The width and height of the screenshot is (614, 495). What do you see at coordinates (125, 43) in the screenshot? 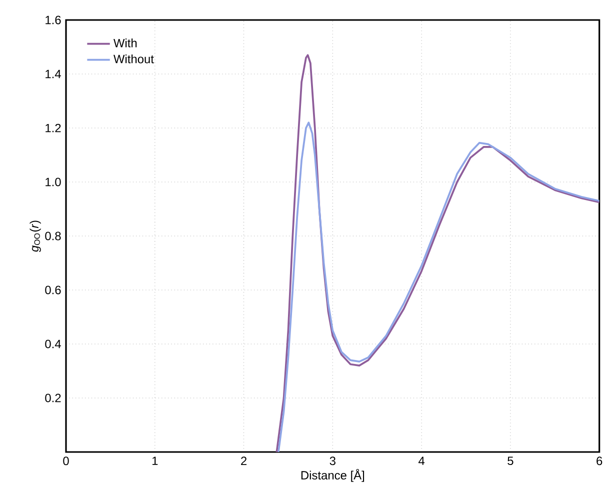
I see `legend-label: With` at bounding box center [125, 43].